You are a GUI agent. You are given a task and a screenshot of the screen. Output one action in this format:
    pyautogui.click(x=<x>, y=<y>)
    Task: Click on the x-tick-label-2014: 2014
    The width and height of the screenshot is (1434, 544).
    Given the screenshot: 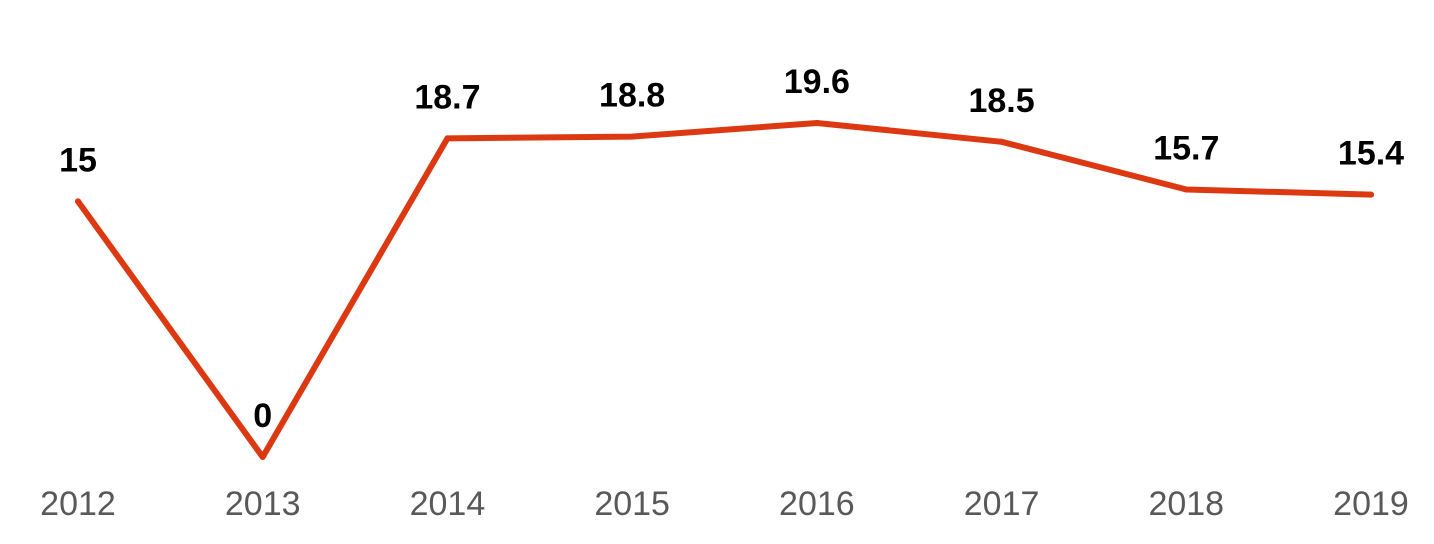 What is the action you would take?
    pyautogui.click(x=448, y=504)
    